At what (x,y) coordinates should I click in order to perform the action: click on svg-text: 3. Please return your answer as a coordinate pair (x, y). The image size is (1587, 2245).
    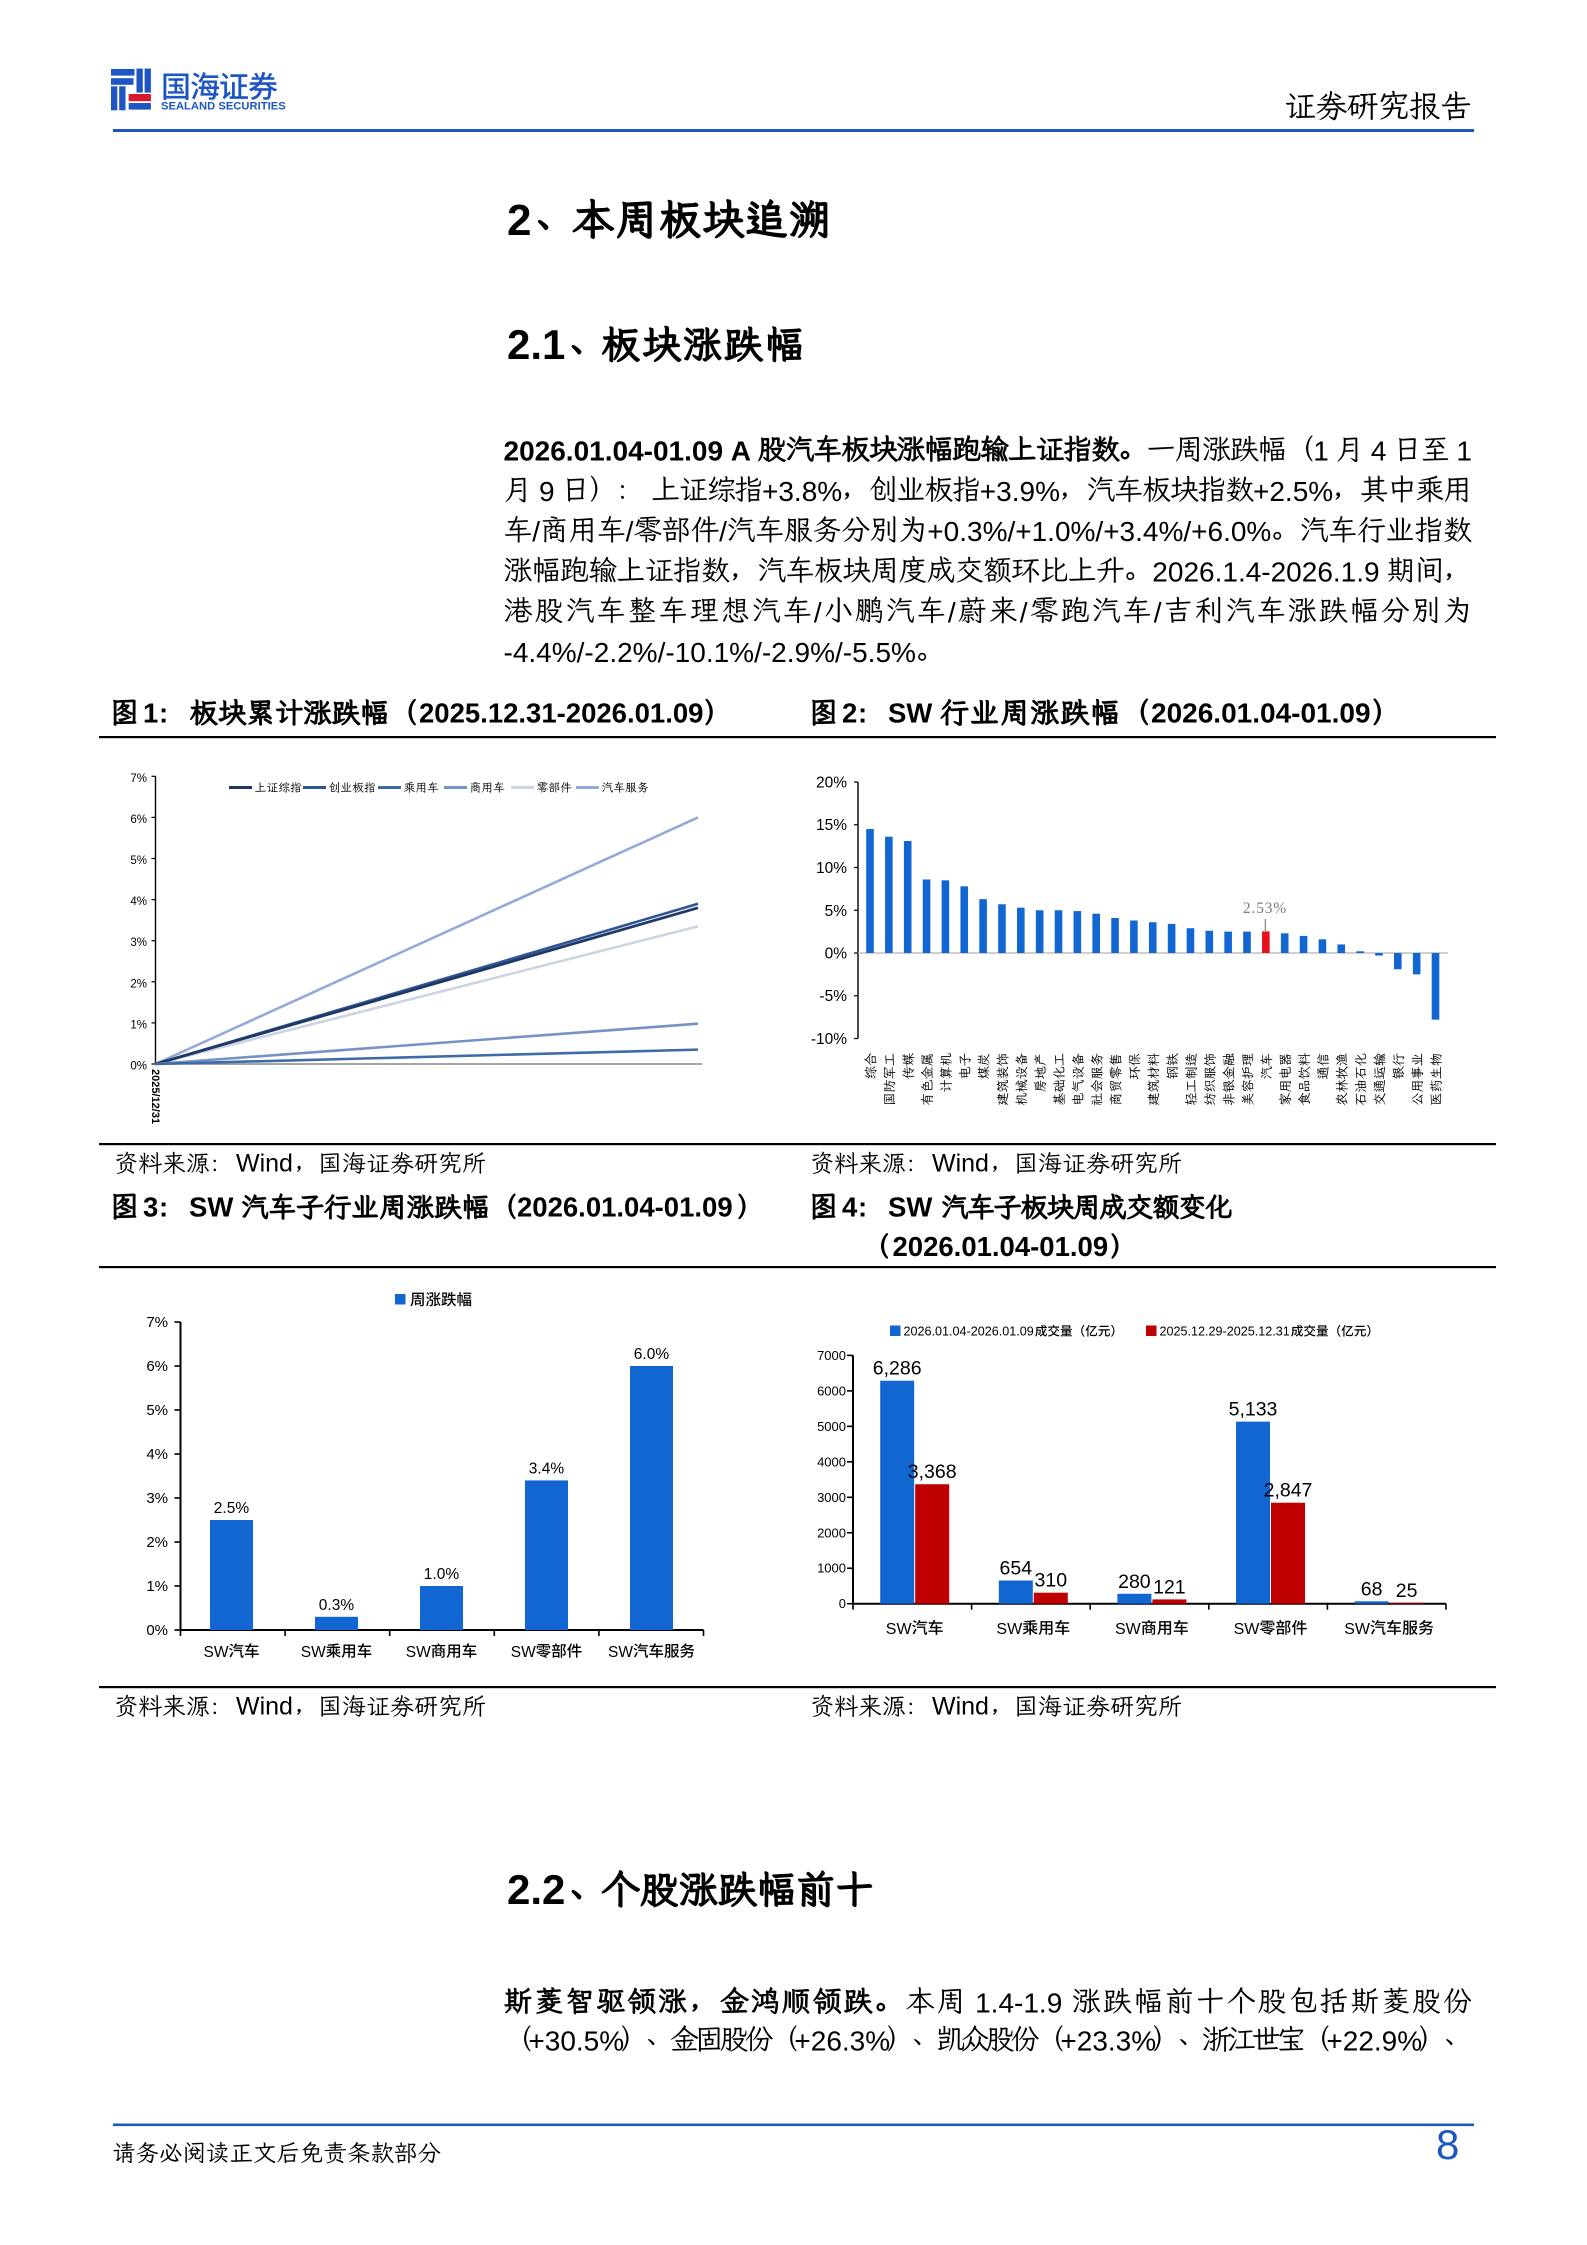
    Looking at the image, I should click on (150, 1207).